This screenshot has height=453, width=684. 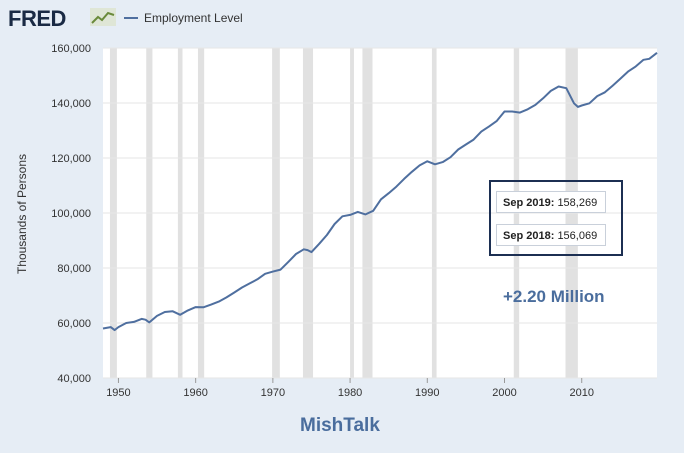 What do you see at coordinates (118, 393) in the screenshot?
I see `x-tick-label: 1950` at bounding box center [118, 393].